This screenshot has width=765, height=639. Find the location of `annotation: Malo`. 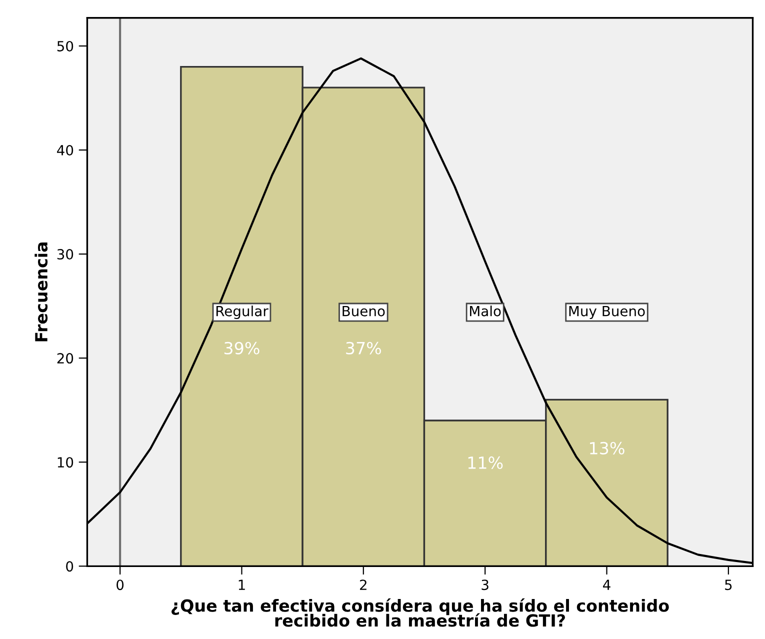

annotation: Malo is located at coordinates (485, 311).